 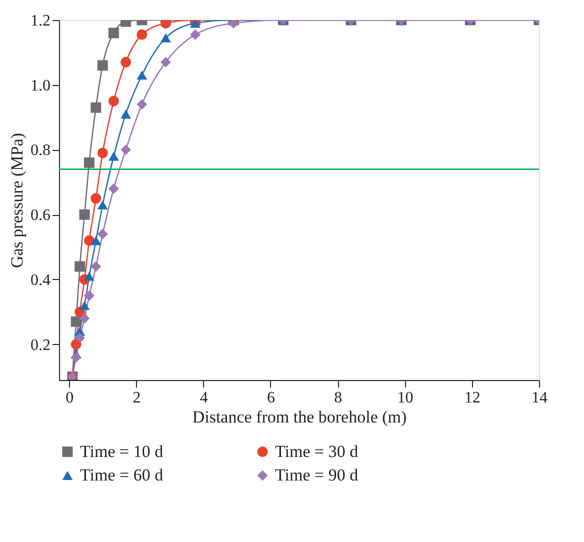 I want to click on legend-label: Time = 10 d, so click(x=122, y=451).